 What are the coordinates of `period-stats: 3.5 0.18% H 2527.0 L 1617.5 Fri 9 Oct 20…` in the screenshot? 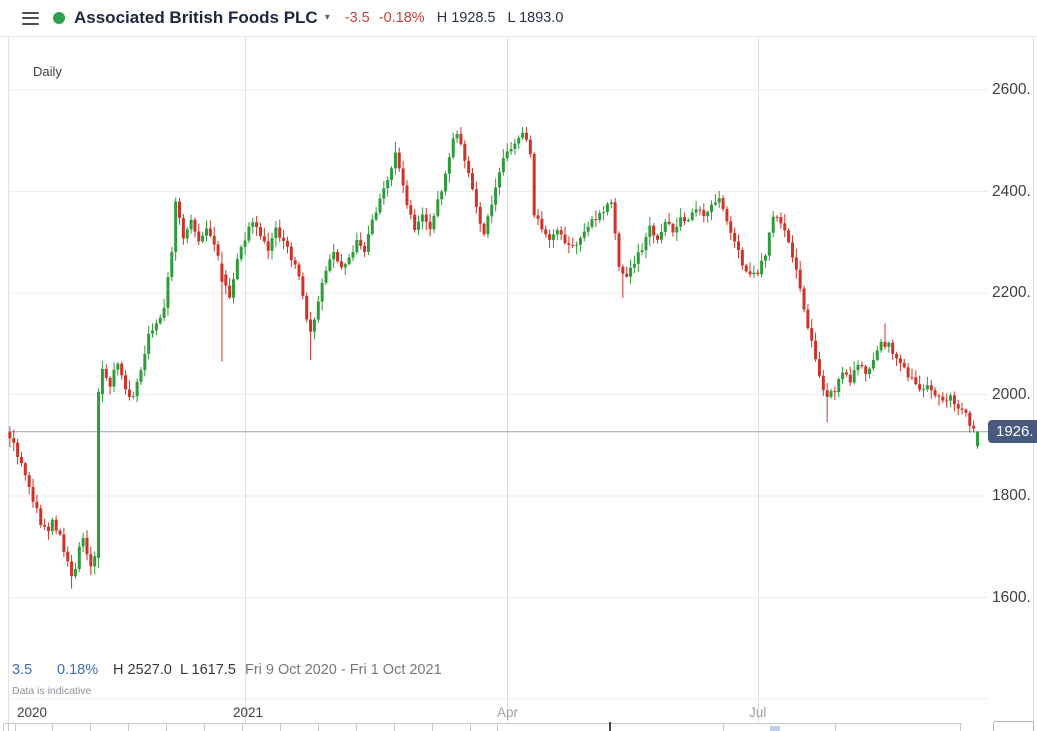 It's located at (518, 671).